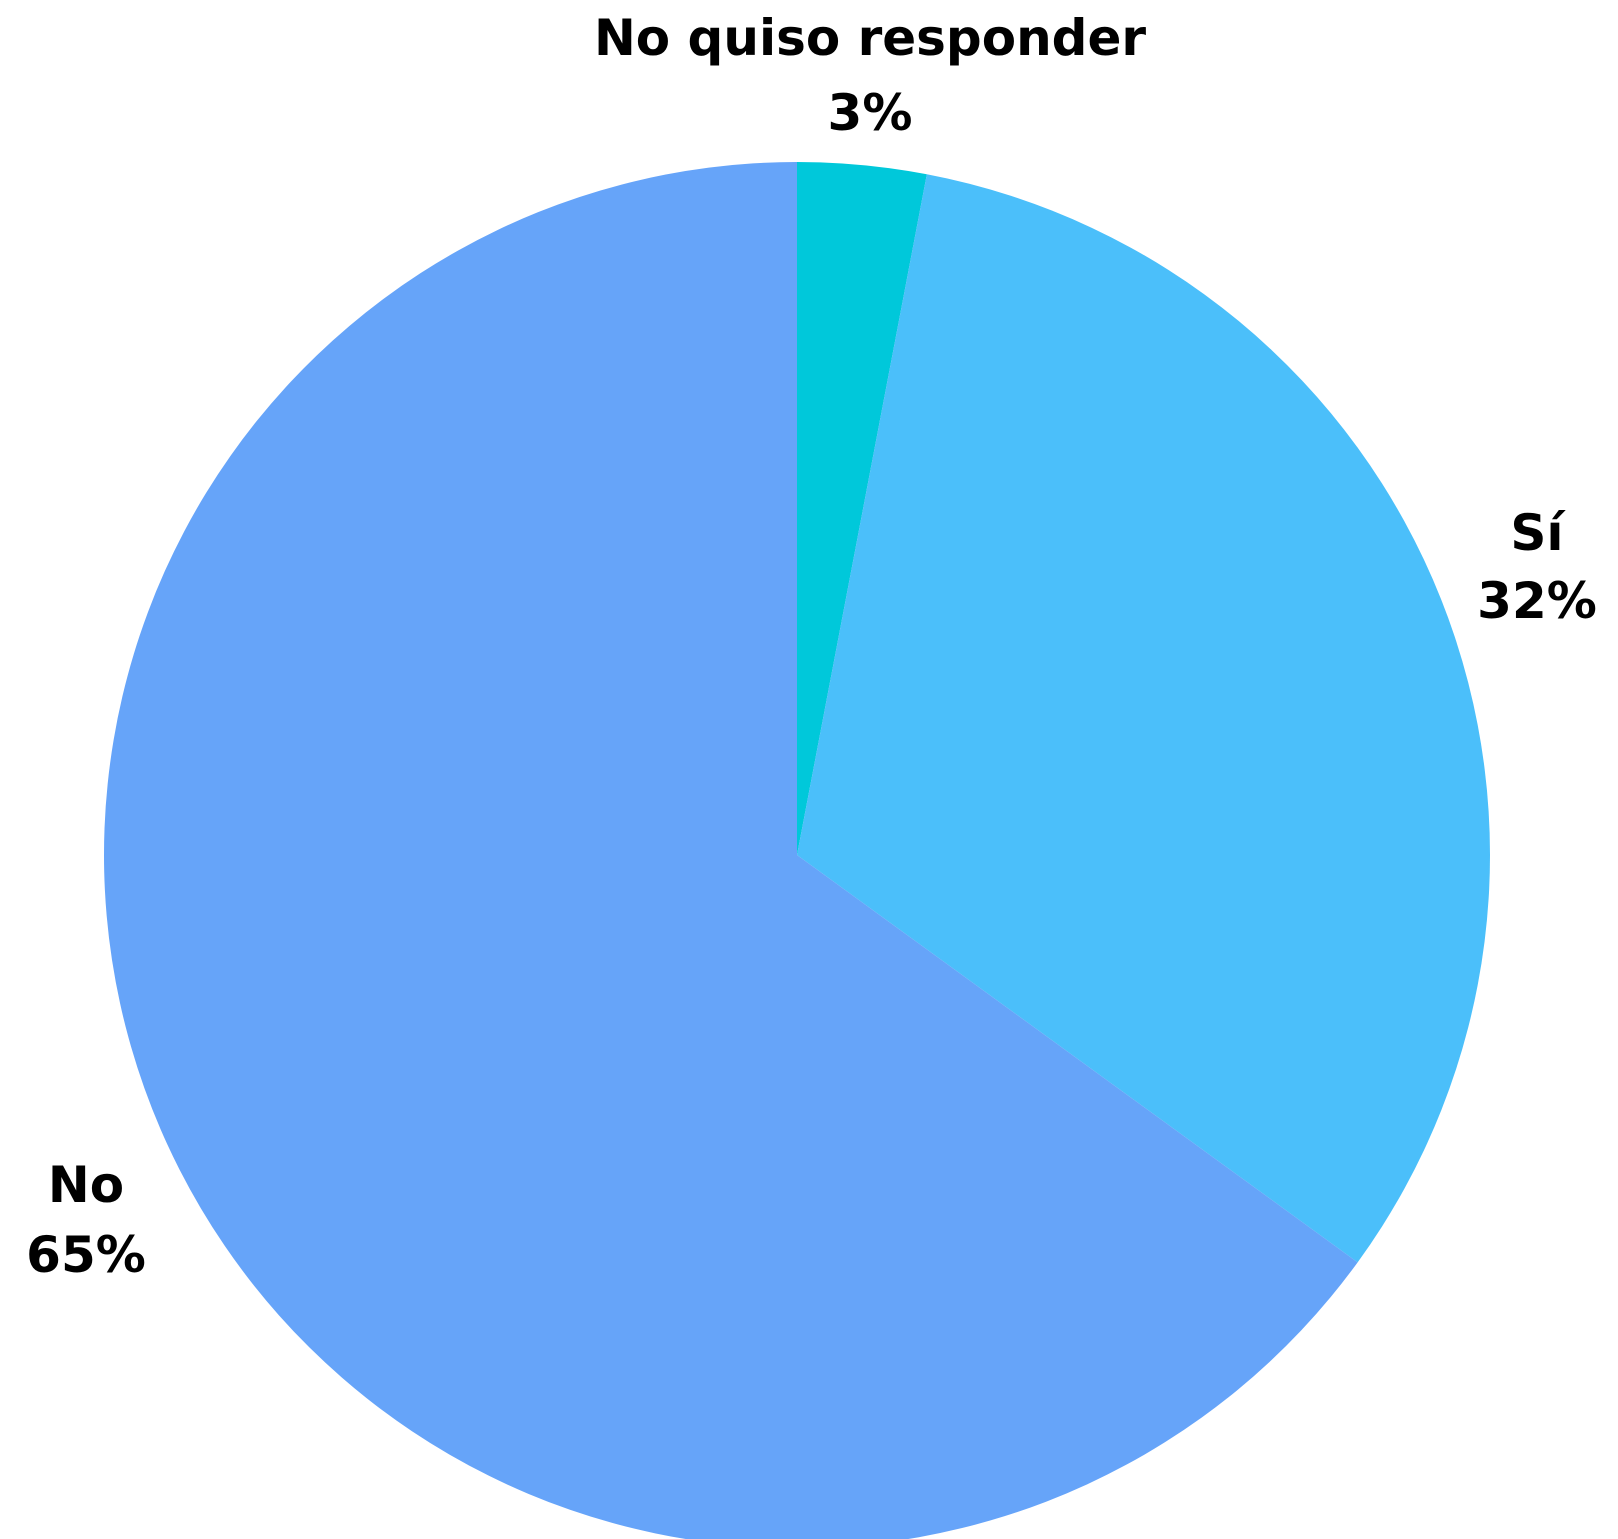  Describe the element at coordinates (870, 113) in the screenshot. I see `slice-value-no-quiso-responder: 3%` at that location.